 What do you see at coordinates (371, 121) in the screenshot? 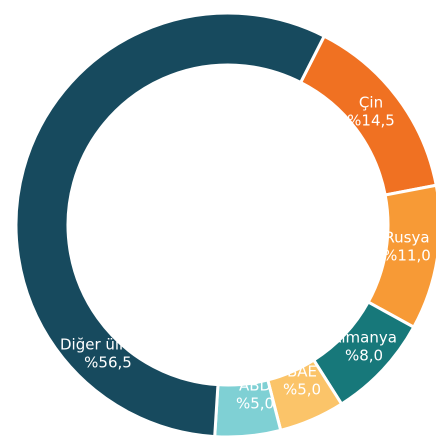
I see `slice-value-label: %14,5` at bounding box center [371, 121].